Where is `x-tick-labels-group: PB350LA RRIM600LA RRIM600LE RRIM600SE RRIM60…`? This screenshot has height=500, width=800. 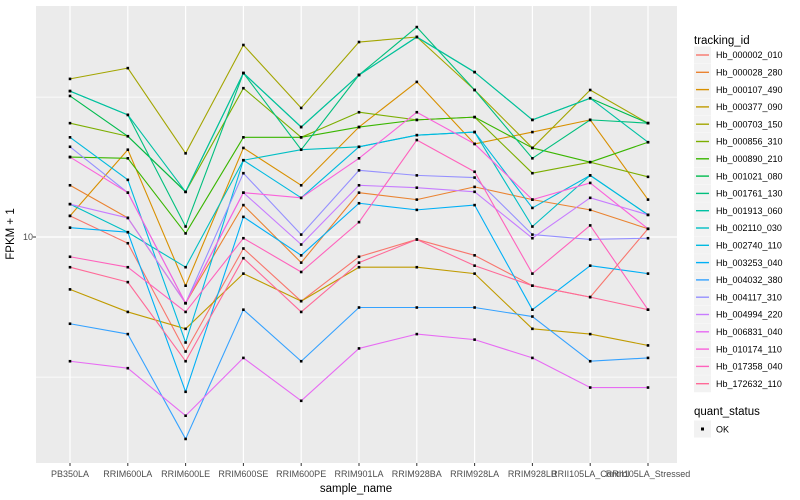 x-tick-labels-group: PB350LA RRIM600LA RRIM600LE RRIM600SE RRIM60… is located at coordinates (370, 474).